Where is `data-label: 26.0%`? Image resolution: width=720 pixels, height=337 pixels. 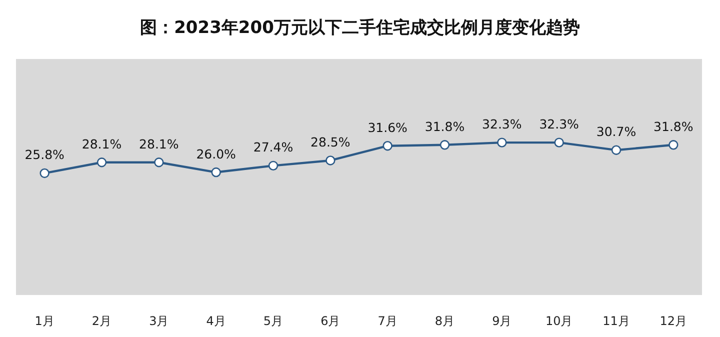 data-label: 26.0% is located at coordinates (216, 154).